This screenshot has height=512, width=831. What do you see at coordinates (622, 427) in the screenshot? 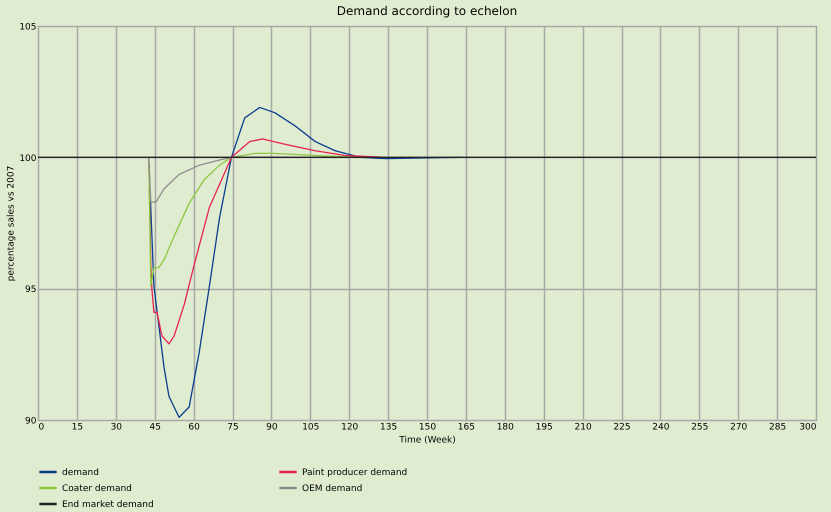
I see `x-tick-label: 225` at bounding box center [622, 427].